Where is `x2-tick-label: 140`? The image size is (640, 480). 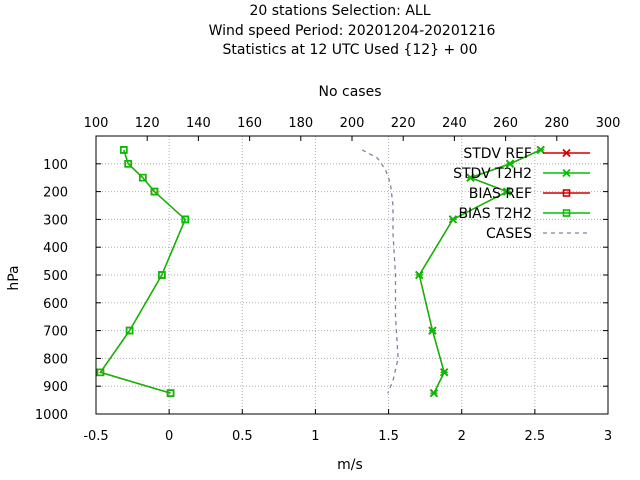
x2-tick-label: 140 is located at coordinates (198, 123).